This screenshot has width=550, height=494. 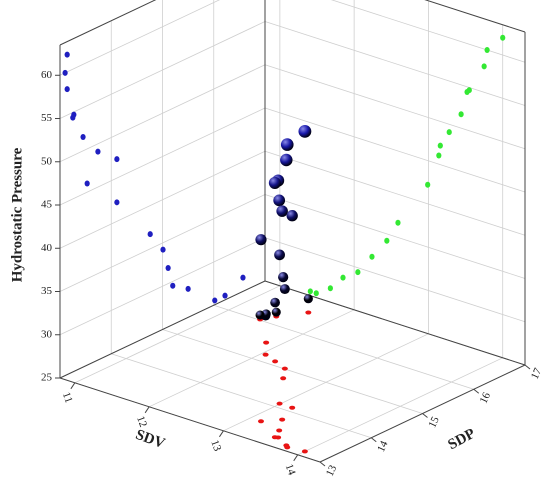 What do you see at coordinates (17, 214) in the screenshot?
I see `z-axis-title: Hydrostatic Pressure` at bounding box center [17, 214].